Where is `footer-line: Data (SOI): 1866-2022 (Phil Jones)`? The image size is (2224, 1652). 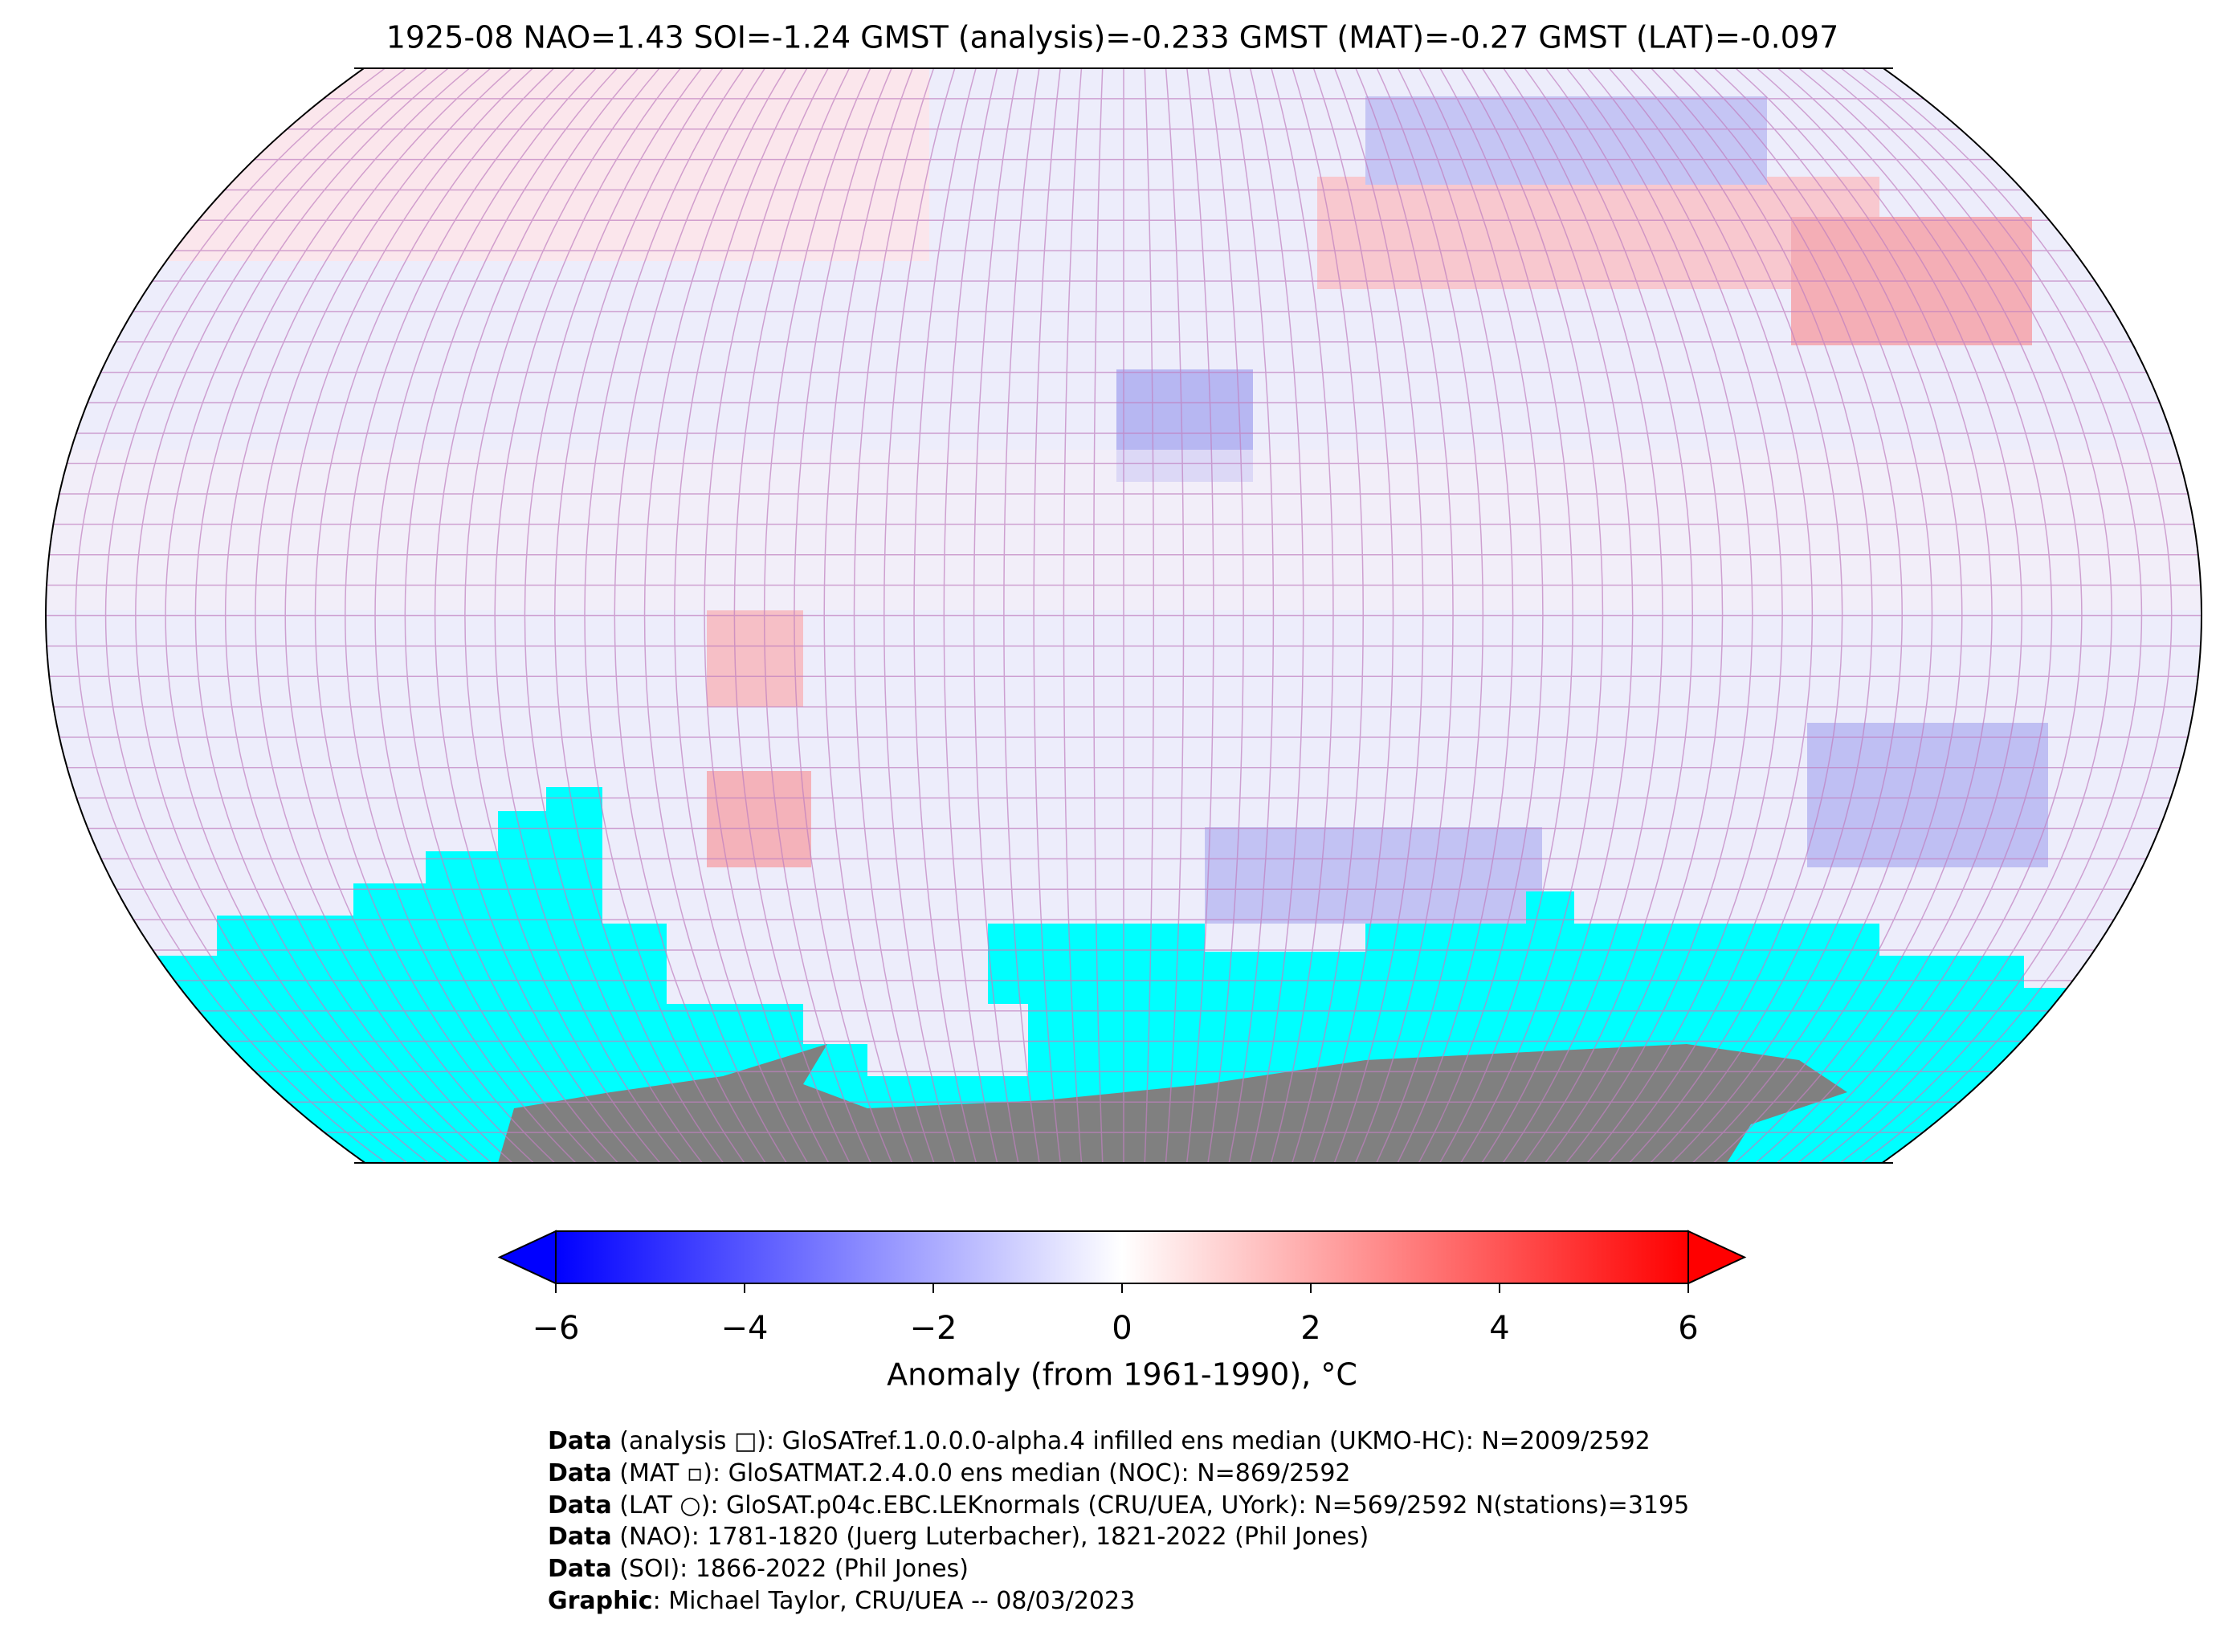 footer-line: Data (SOI): 1866-2022 (Phil Jones) is located at coordinates (758, 1569).